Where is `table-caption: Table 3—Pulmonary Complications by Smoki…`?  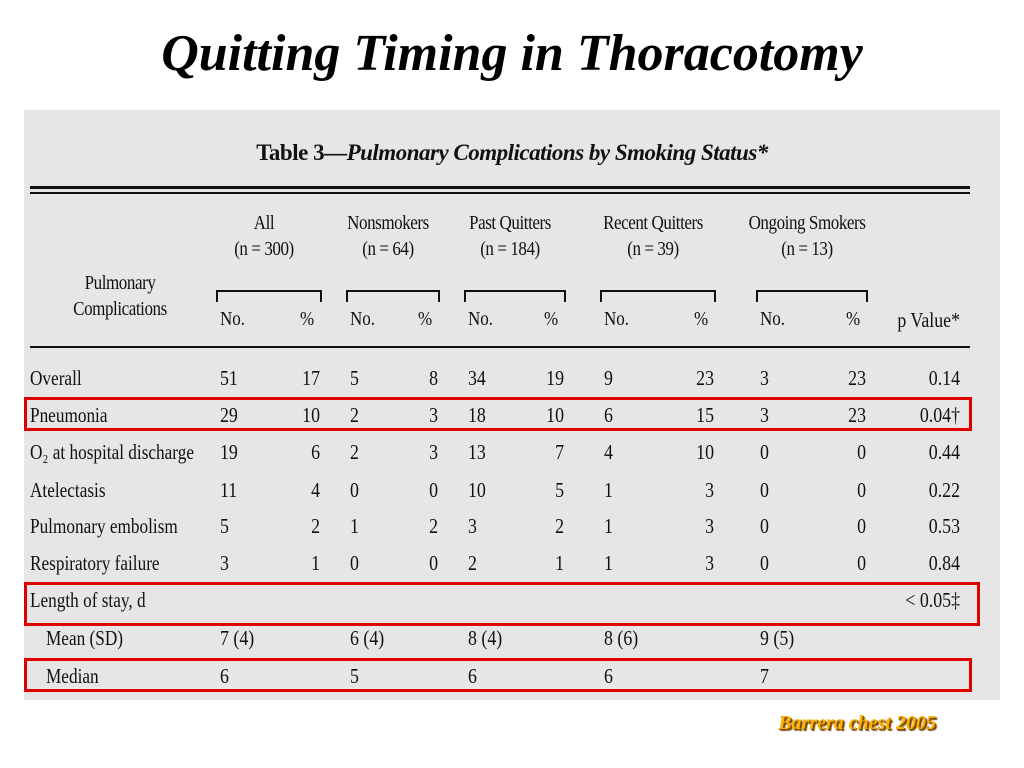 table-caption: Table 3—Pulmonary Complications by Smoki… is located at coordinates (512, 153).